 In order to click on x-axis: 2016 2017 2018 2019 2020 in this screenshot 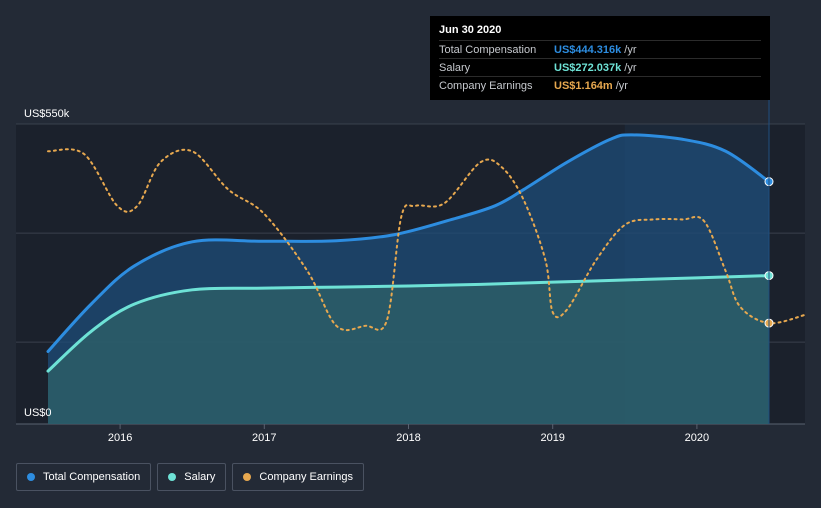, I will do `click(408, 434)`.